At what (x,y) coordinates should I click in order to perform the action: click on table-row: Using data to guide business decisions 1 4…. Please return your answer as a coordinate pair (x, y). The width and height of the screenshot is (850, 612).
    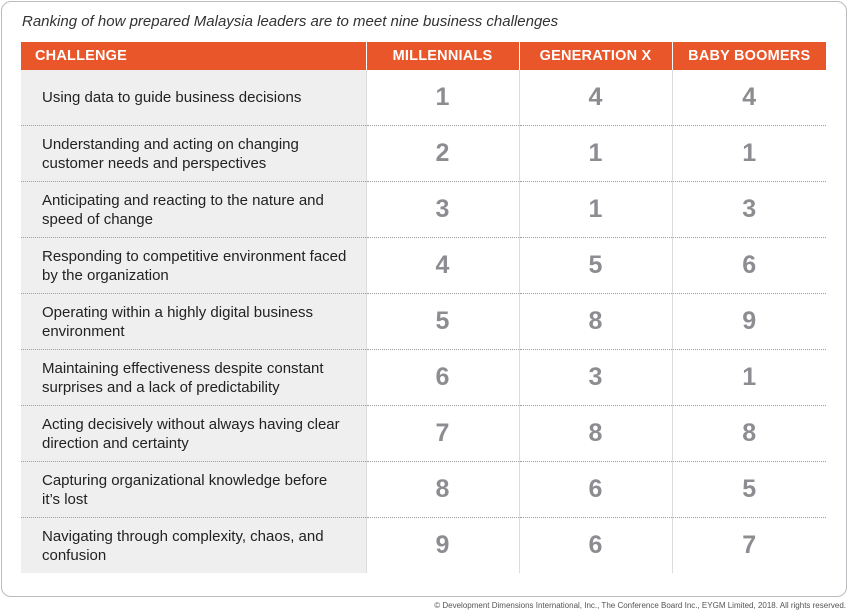
    Looking at the image, I should click on (423, 98).